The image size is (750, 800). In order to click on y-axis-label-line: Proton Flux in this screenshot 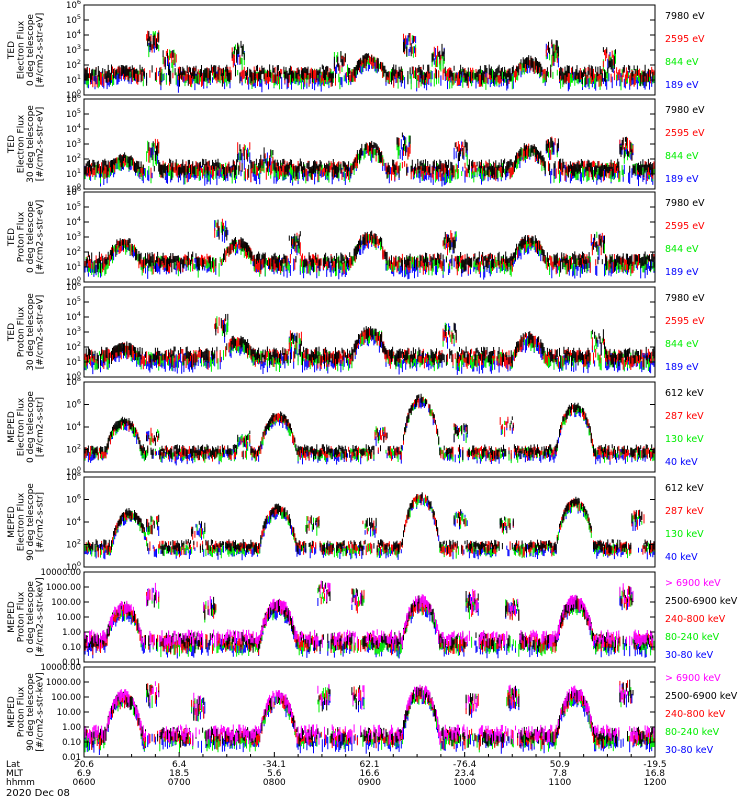, I will do `click(22, 236)`.